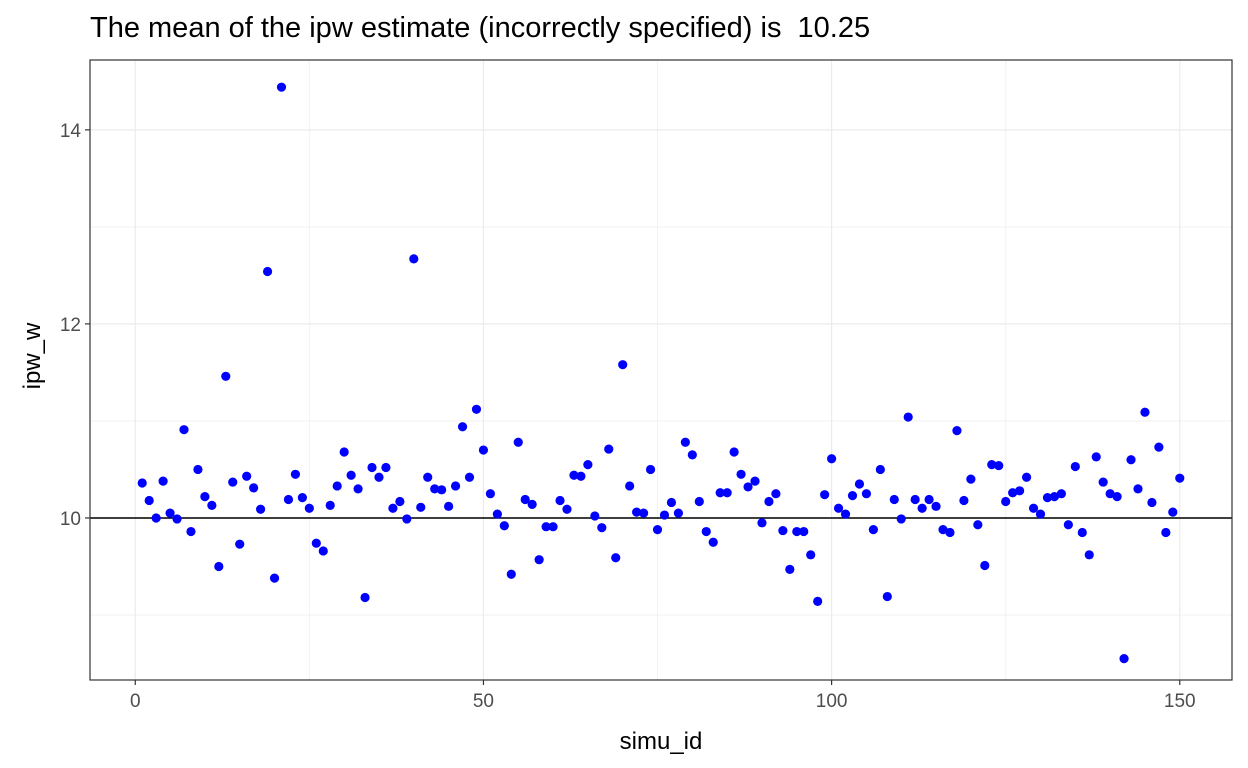 The width and height of the screenshot is (1248, 768). Describe the element at coordinates (71, 131) in the screenshot. I see `y-tick-label: 14` at that location.